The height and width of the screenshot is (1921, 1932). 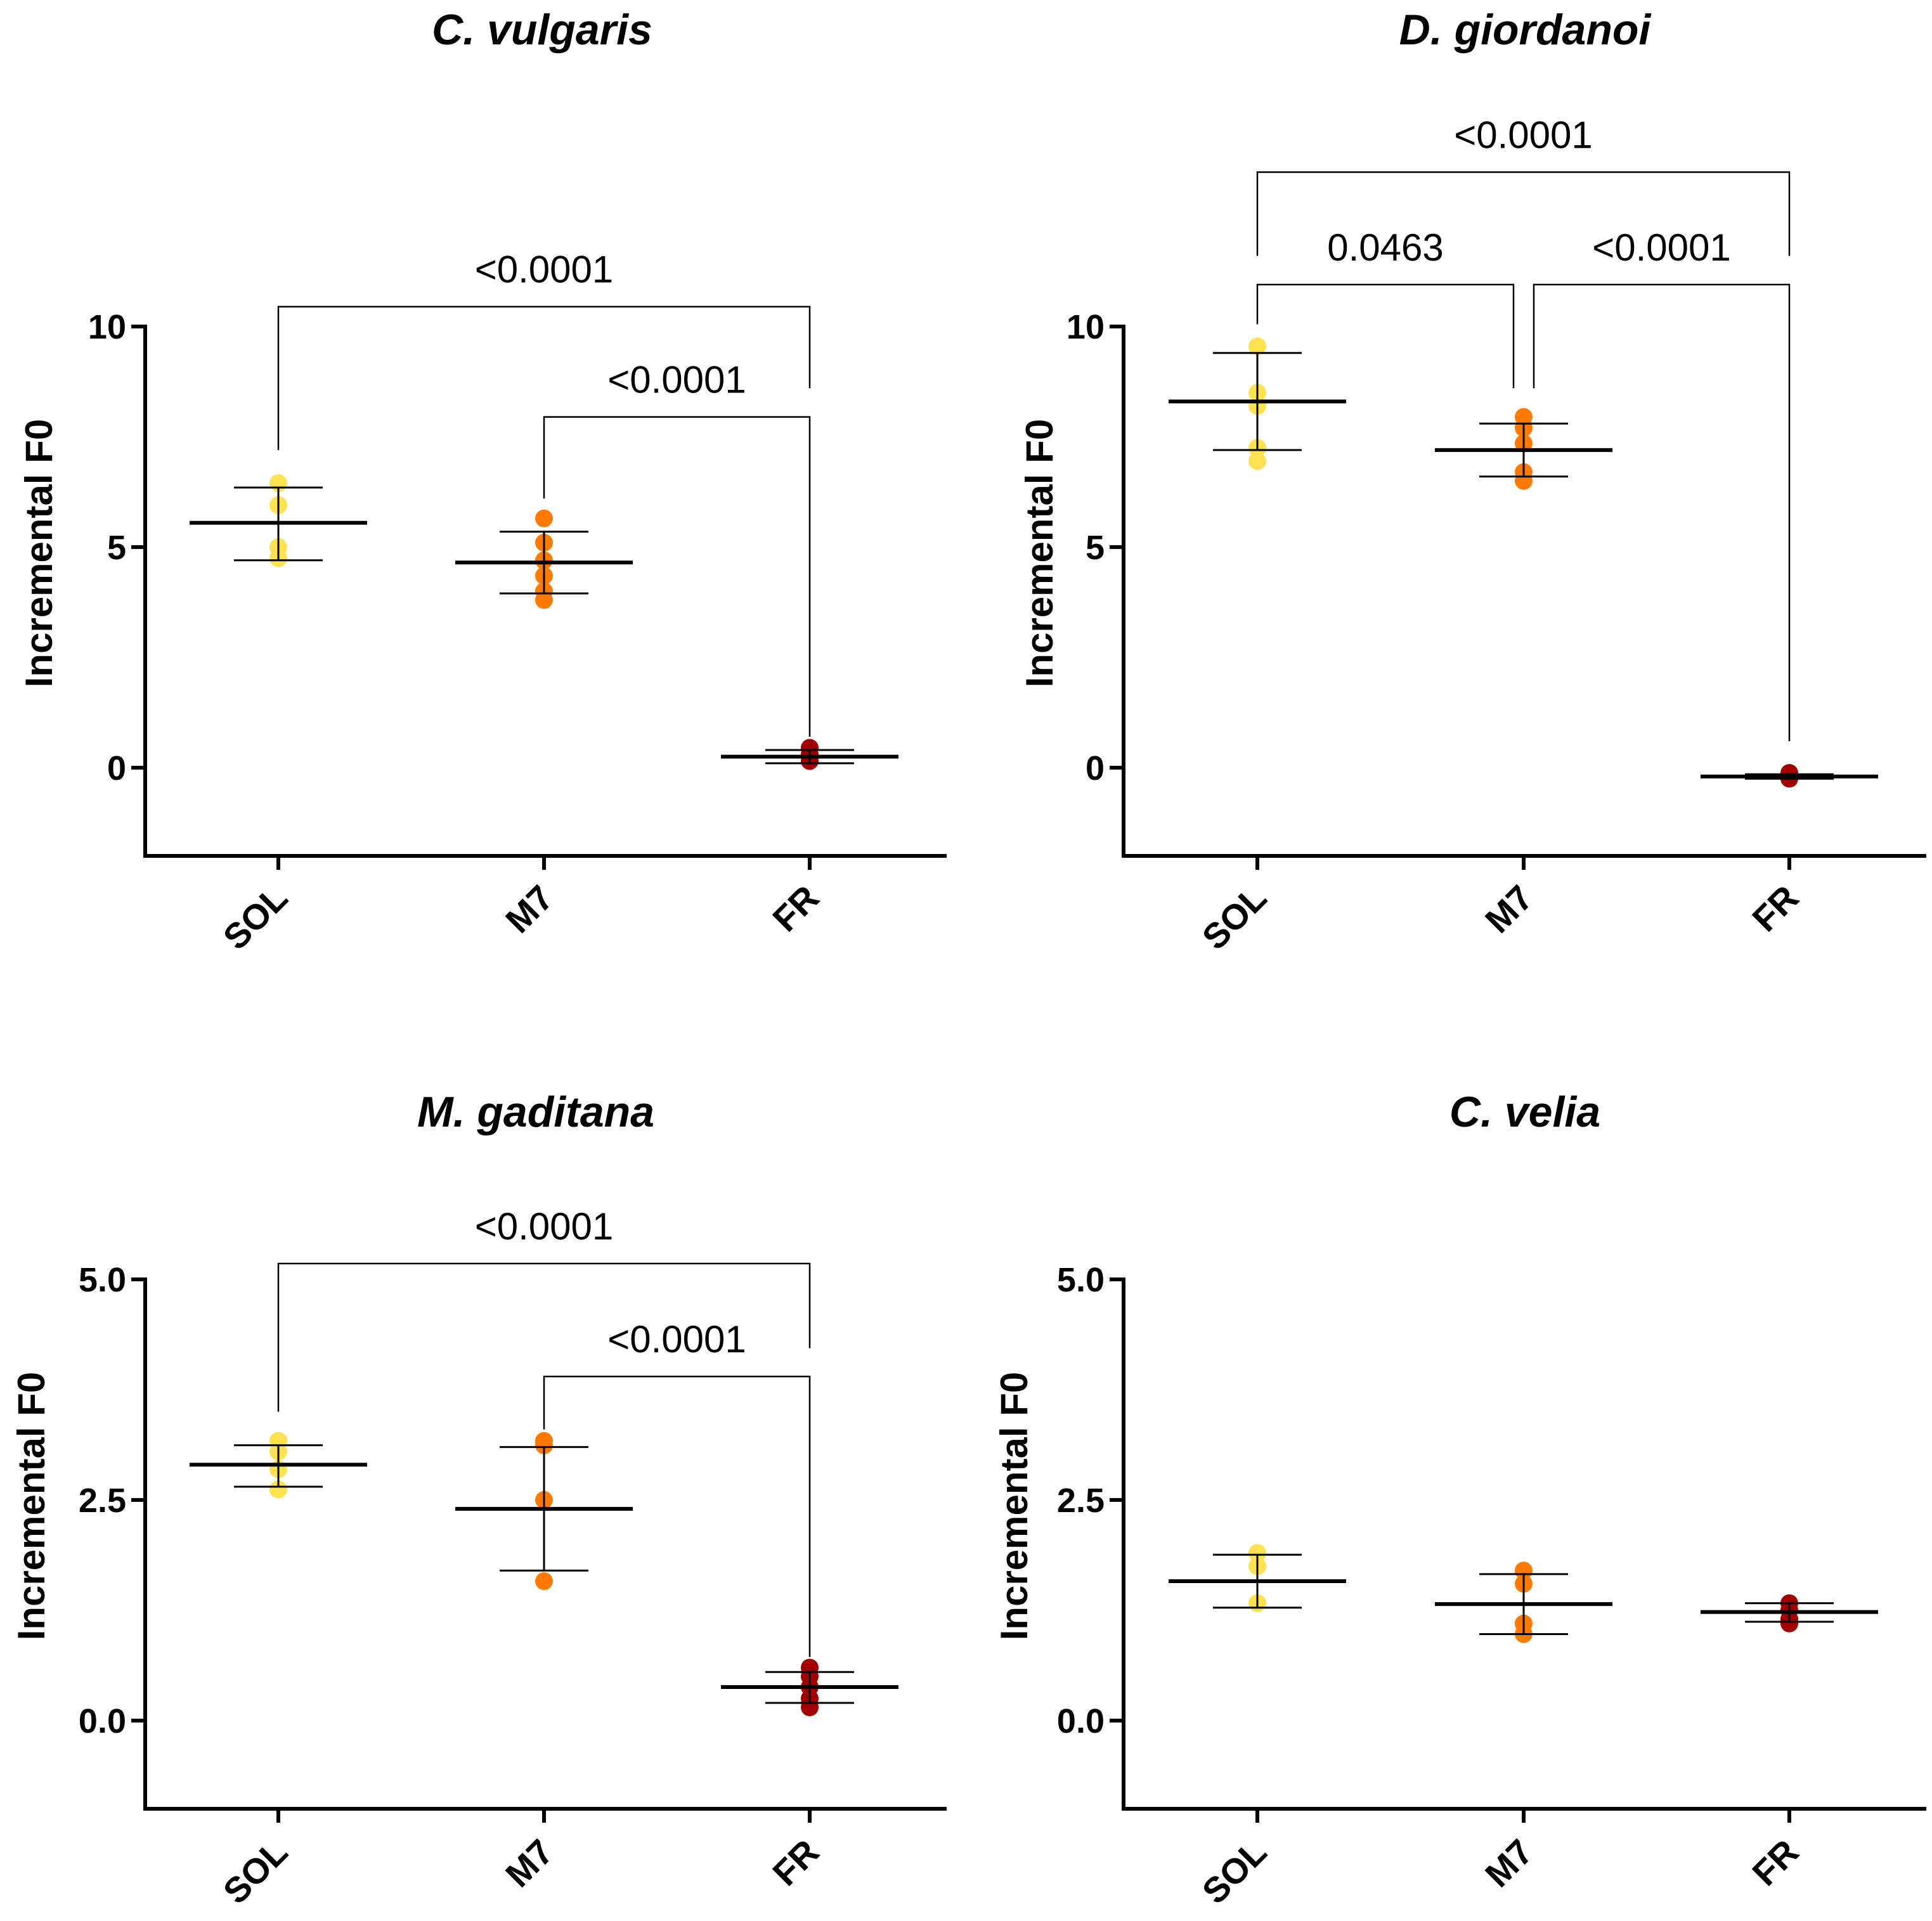 What do you see at coordinates (535, 1112) in the screenshot?
I see `chart-title: M. gaditana` at bounding box center [535, 1112].